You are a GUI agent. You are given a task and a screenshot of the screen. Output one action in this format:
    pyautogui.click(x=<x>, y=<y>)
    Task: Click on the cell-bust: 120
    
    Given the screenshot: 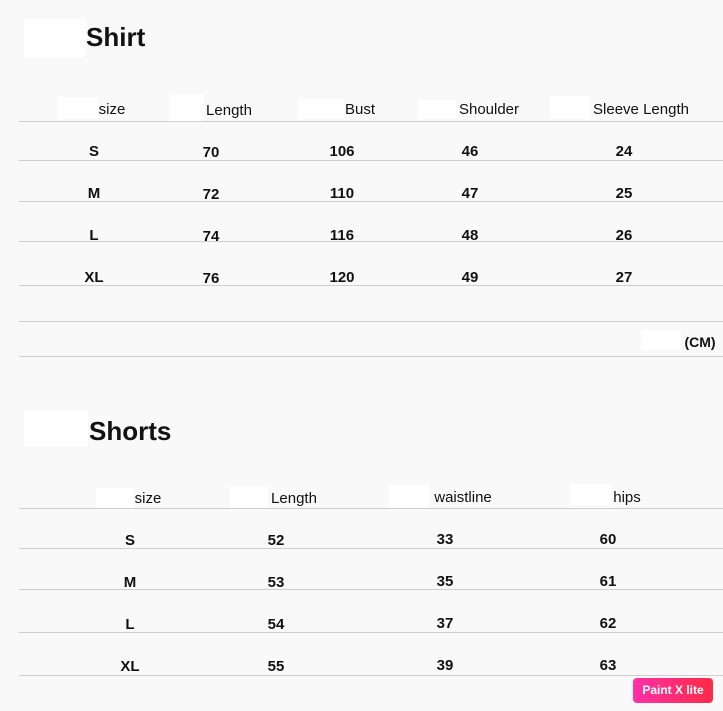 What is the action you would take?
    pyautogui.click(x=342, y=277)
    